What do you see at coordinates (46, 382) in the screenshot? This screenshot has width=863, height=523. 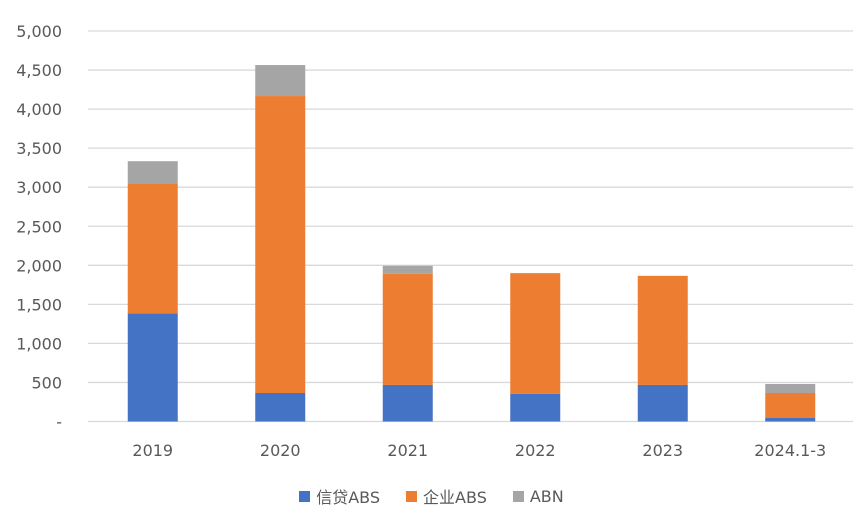 I see `y-tick-label: 500` at bounding box center [46, 382].